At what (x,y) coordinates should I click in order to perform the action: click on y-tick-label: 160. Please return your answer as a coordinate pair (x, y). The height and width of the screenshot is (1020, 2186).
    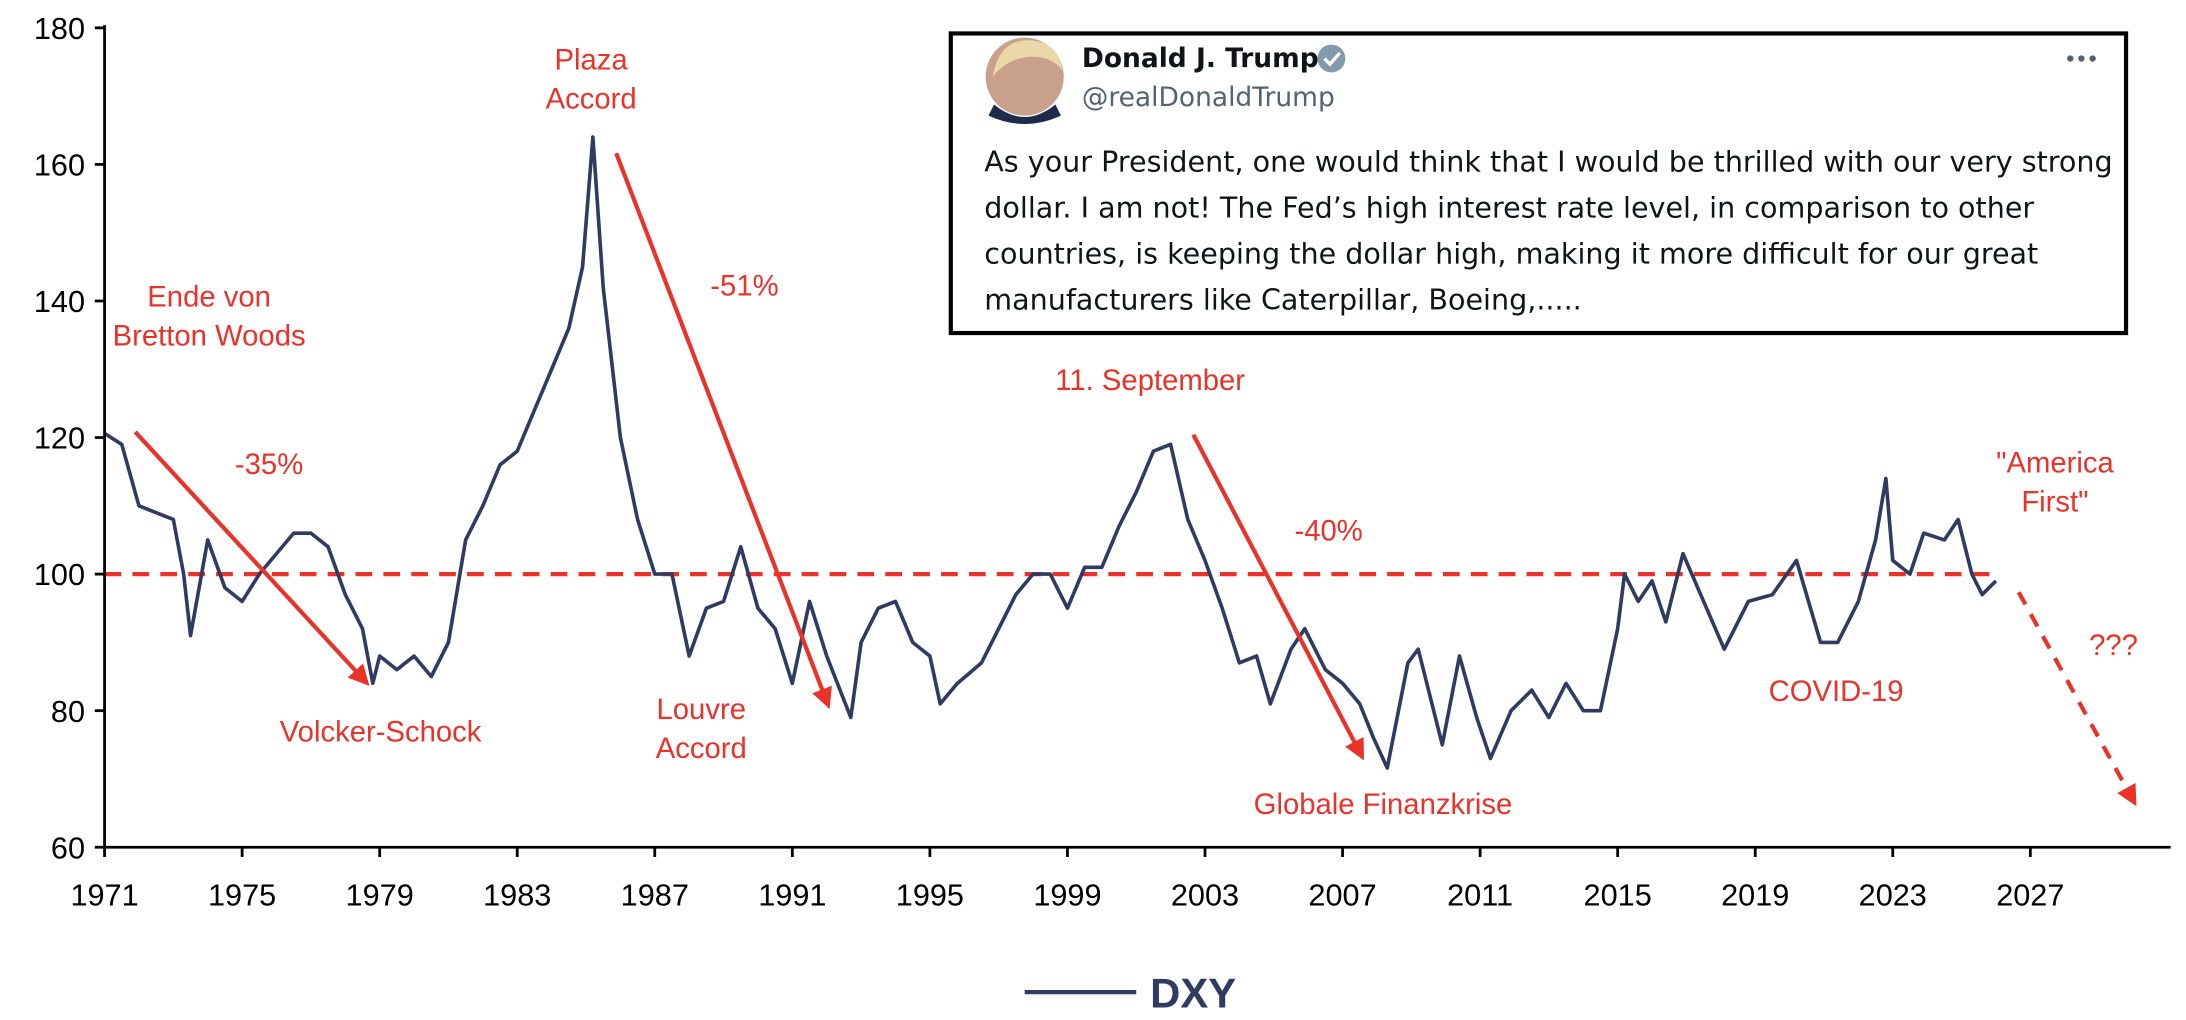
    Looking at the image, I should click on (59, 166).